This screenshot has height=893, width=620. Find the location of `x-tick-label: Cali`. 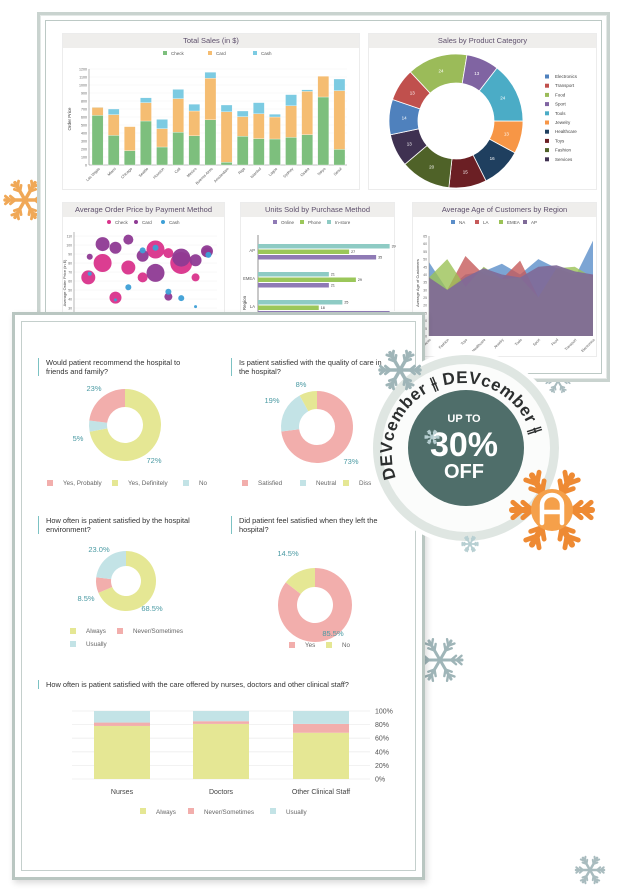

x-tick-label: Cali is located at coordinates (178, 171).